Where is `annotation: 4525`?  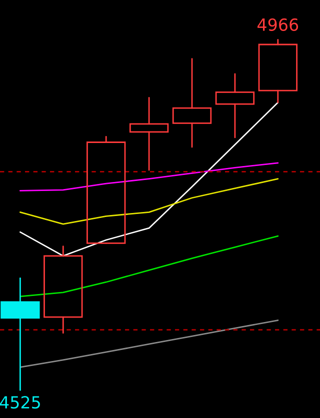
annotation: 4525 is located at coordinates (20, 402).